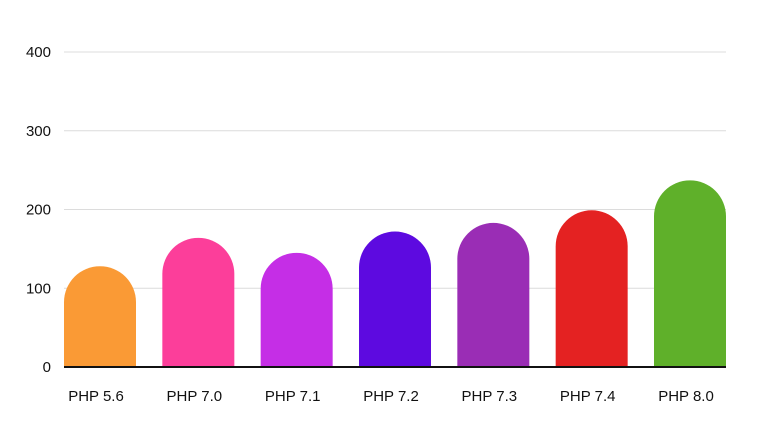 This screenshot has width=760, height=432. What do you see at coordinates (490, 396) in the screenshot?
I see `x-category-label: PHP 7.3` at bounding box center [490, 396].